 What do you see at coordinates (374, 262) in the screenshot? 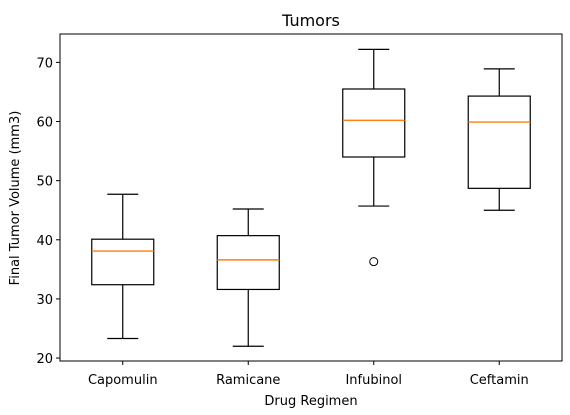
I see `outlier-point` at bounding box center [374, 262].